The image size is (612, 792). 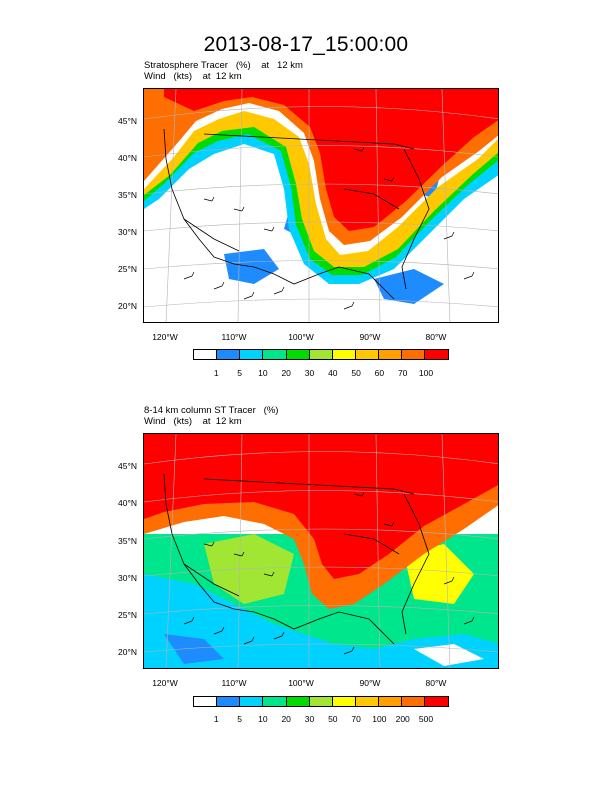 I want to click on p1-lon-120: 120°W, so click(x=165, y=337).